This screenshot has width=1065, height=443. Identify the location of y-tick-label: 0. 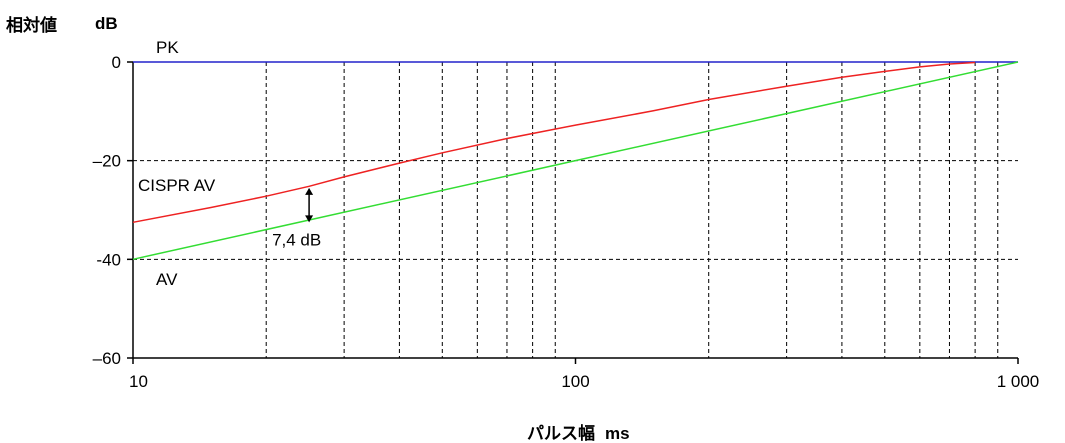
(116, 62).